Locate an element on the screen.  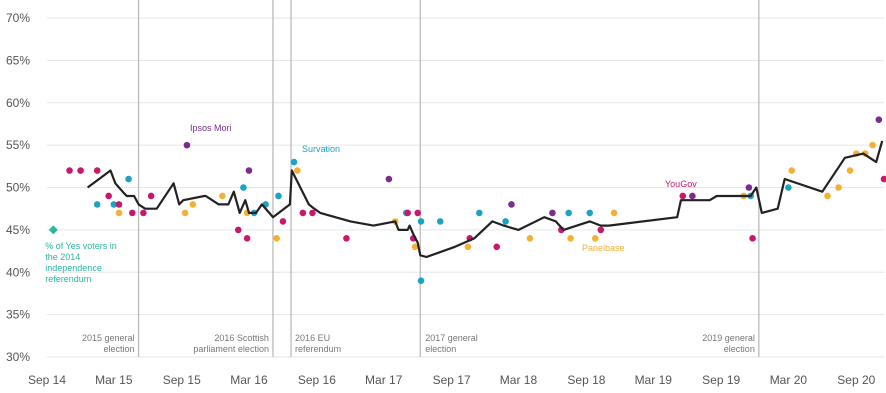
event-label: 2017 general election is located at coordinates (451, 343).